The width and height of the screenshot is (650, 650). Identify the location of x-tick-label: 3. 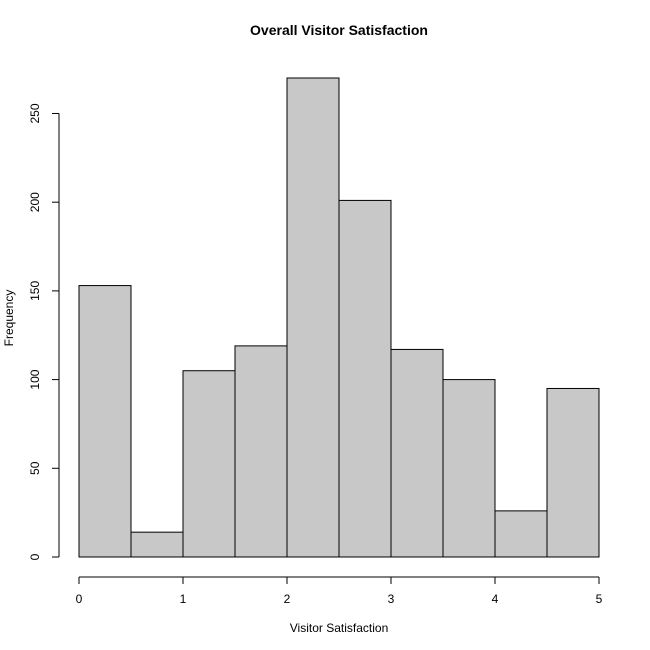
(391, 599).